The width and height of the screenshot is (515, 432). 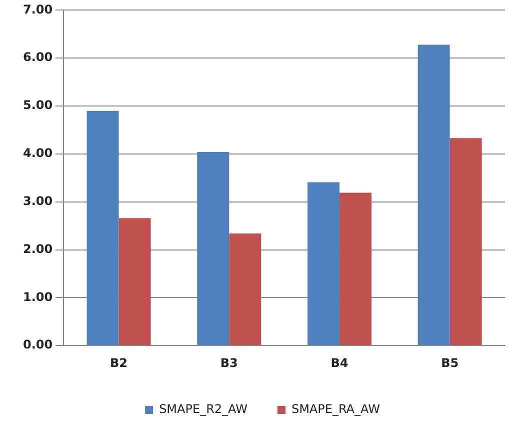 I want to click on y-tick-label: 7.00, so click(x=38, y=9).